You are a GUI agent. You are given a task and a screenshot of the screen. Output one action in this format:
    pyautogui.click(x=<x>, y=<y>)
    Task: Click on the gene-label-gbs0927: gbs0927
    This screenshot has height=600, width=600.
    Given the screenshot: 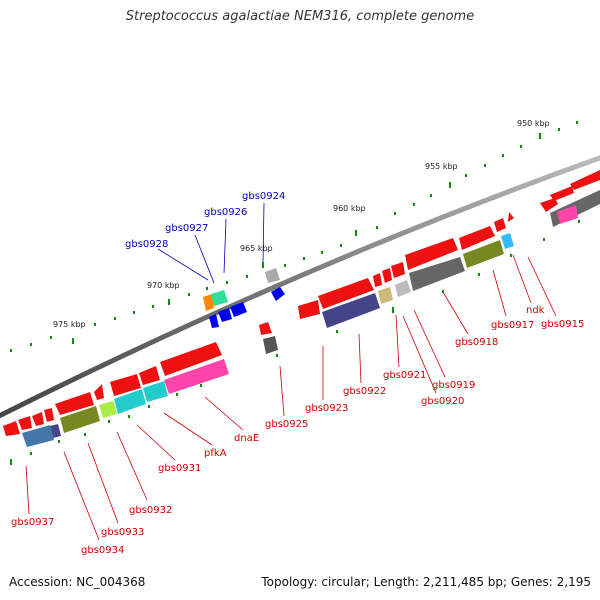 What is the action you would take?
    pyautogui.click(x=186, y=228)
    